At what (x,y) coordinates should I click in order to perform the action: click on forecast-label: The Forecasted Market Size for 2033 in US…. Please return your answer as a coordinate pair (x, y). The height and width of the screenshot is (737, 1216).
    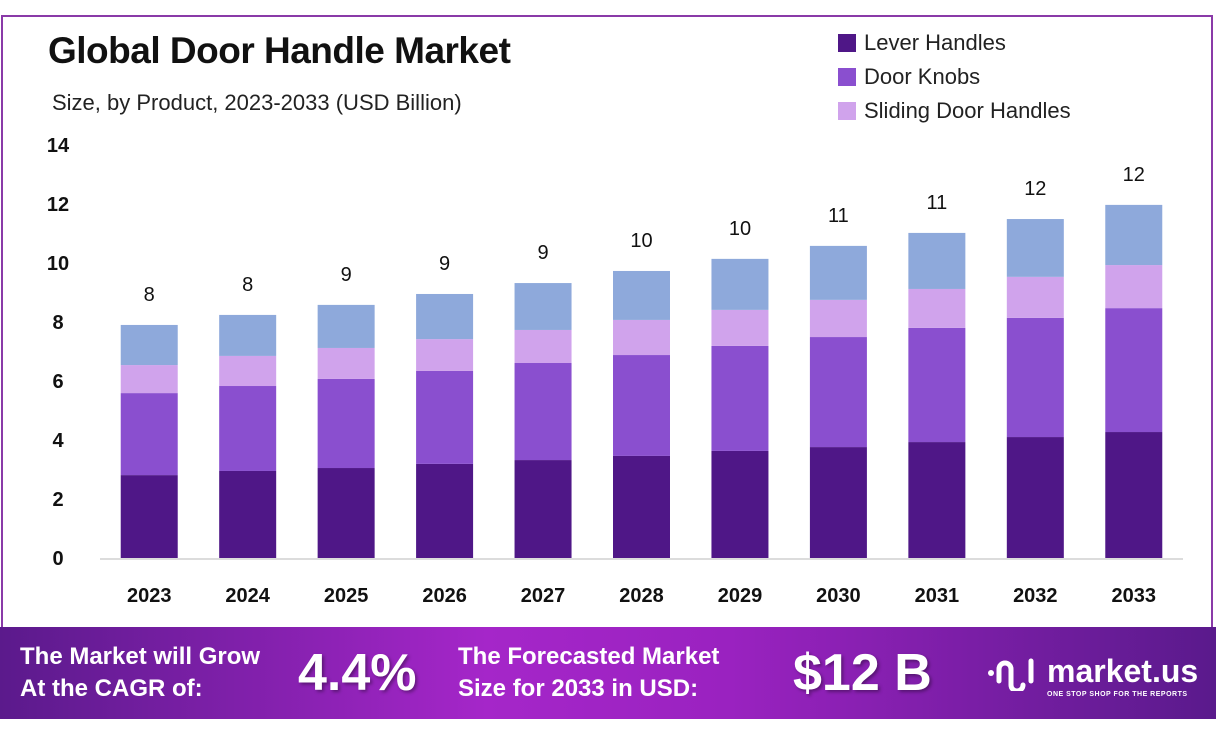
    Looking at the image, I should click on (588, 673).